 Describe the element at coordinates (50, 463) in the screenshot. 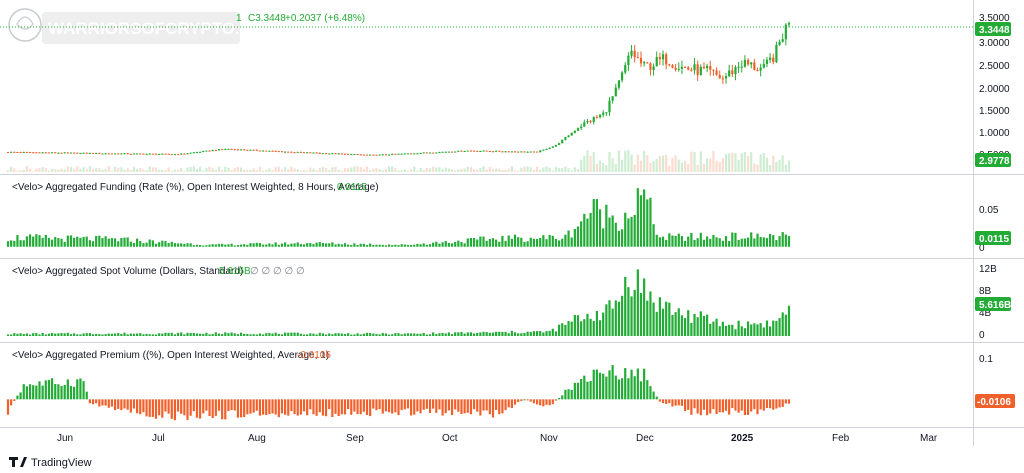

I see `tradingview-branding: TradingView` at that location.